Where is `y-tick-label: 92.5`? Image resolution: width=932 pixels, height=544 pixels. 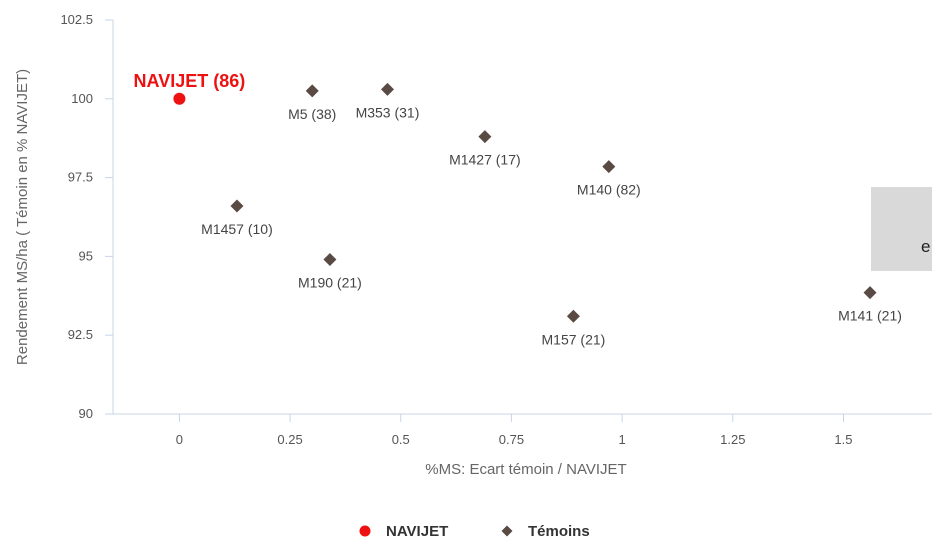
y-tick-label: 92.5 is located at coordinates (80, 334).